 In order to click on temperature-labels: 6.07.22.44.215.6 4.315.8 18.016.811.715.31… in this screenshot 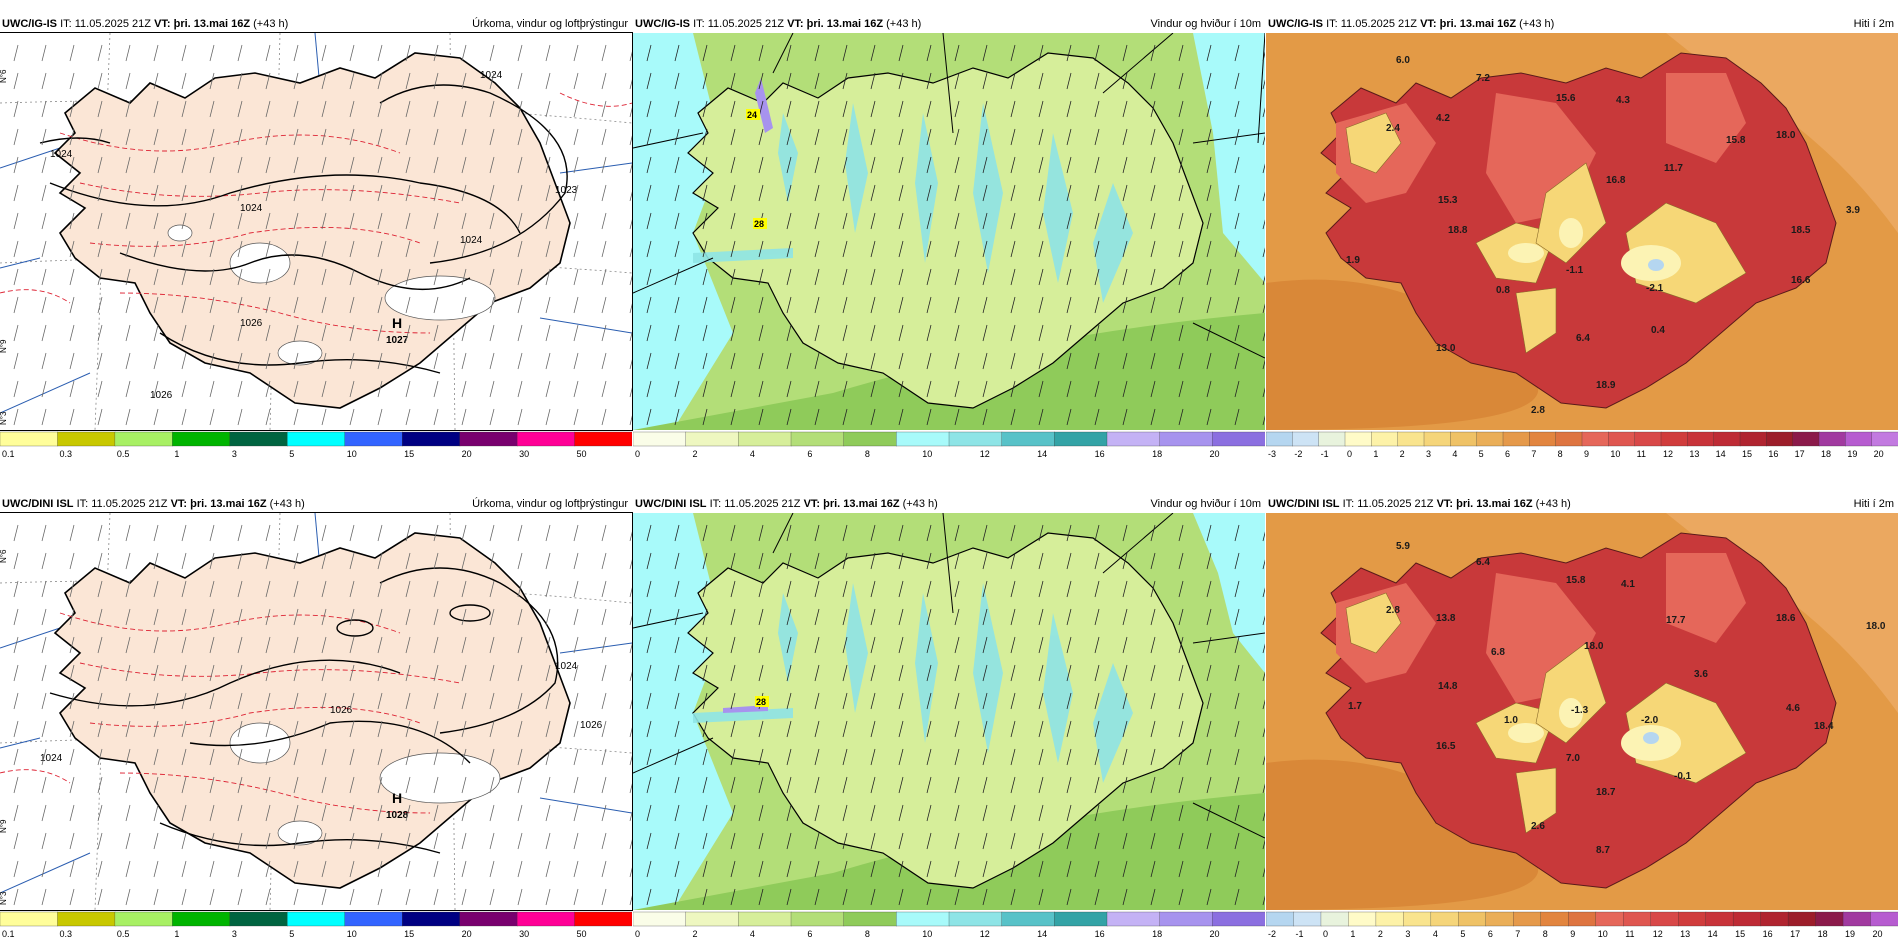, I will do `click(1603, 235)`.